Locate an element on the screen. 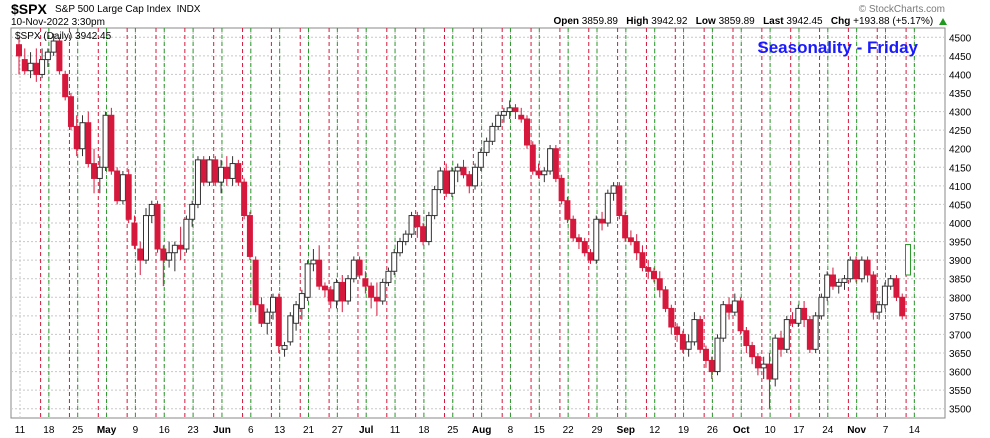 This screenshot has height=438, width=990. y-tick-label: 3500 is located at coordinates (960, 410).